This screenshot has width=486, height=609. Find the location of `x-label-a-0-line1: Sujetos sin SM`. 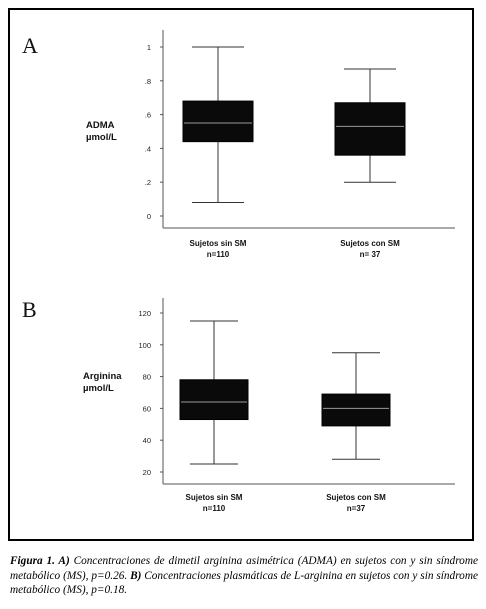

x-label-a-0-line1: Sujetos sin SM is located at coordinates (218, 243).